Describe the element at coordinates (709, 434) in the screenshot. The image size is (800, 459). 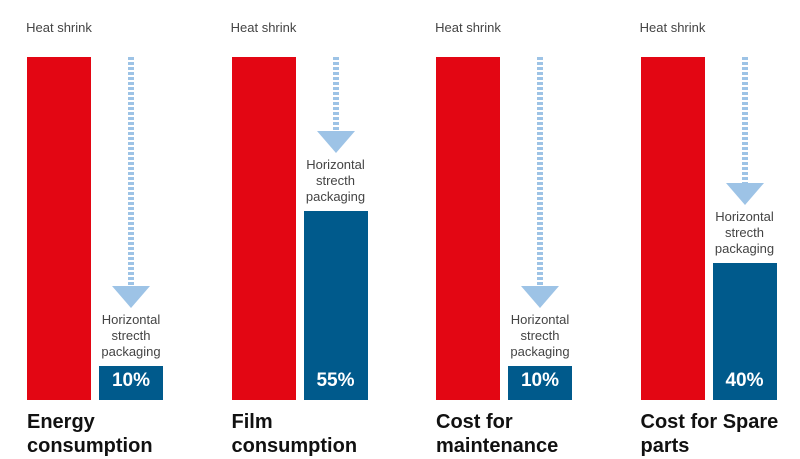
I see `category-label: Cost for Spare parts` at that location.